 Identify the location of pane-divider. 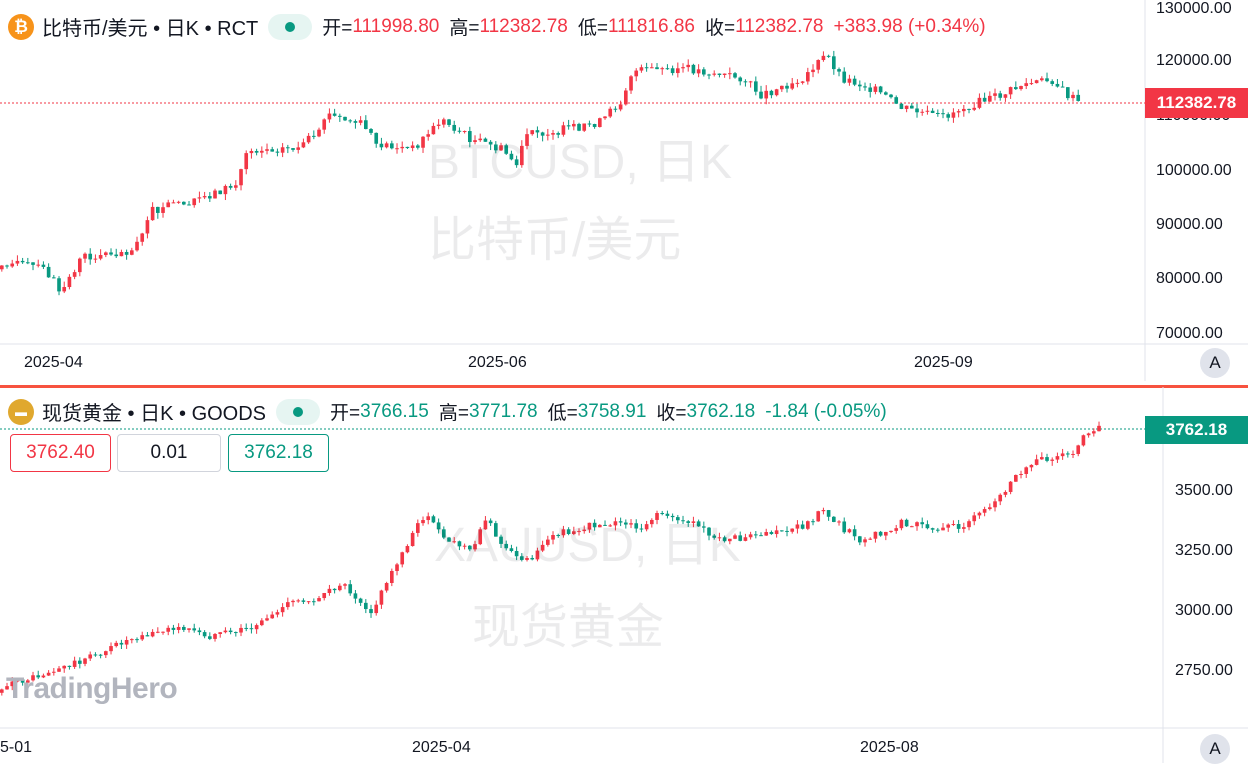
(624, 386).